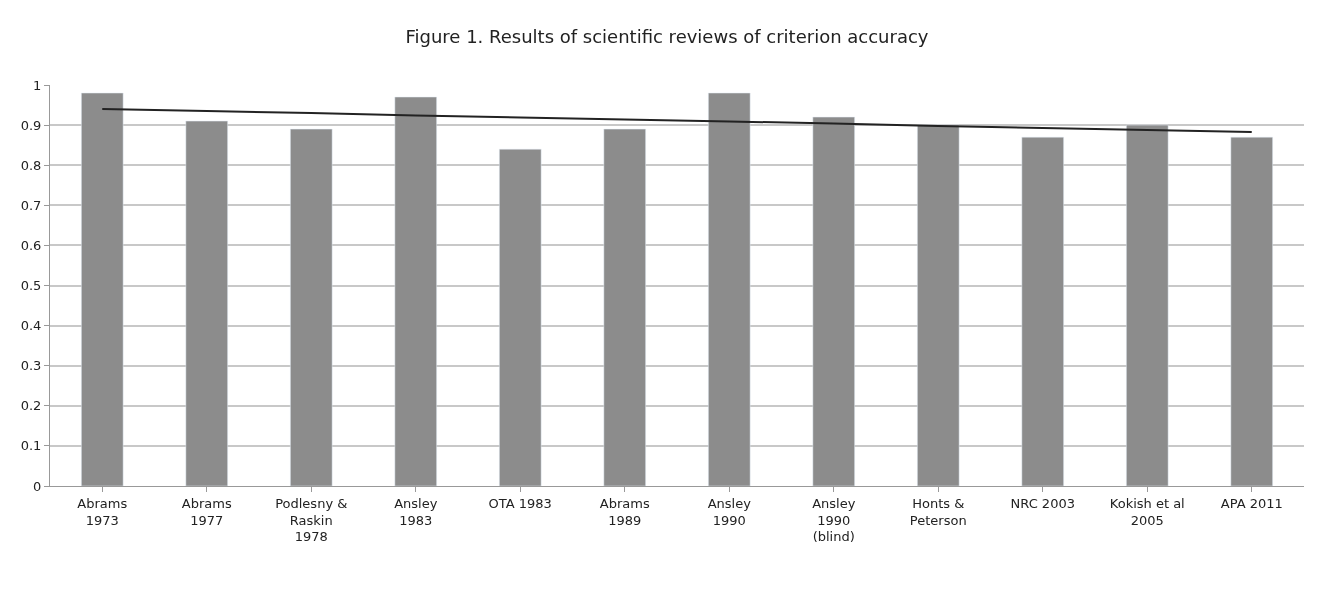 The width and height of the screenshot is (1334, 611). I want to click on x-tick-label: Podlesny & Raskin 1978, so click(311, 520).